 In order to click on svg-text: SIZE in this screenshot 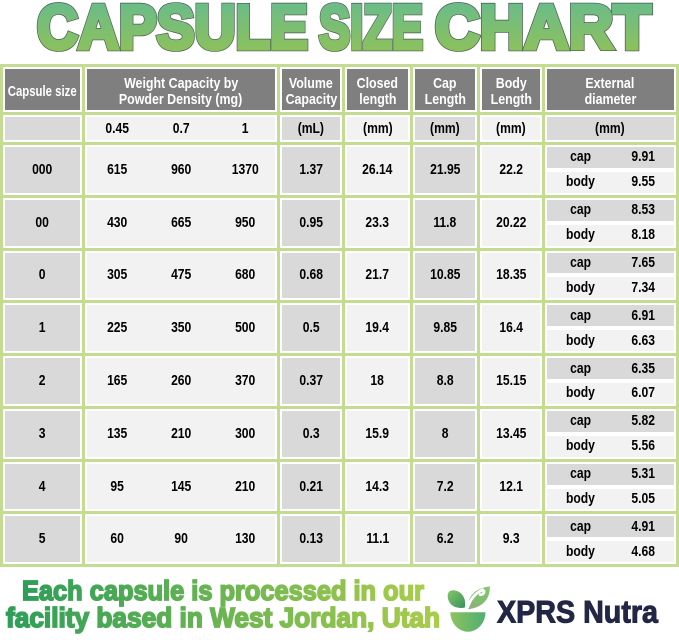, I will do `click(371, 30)`.